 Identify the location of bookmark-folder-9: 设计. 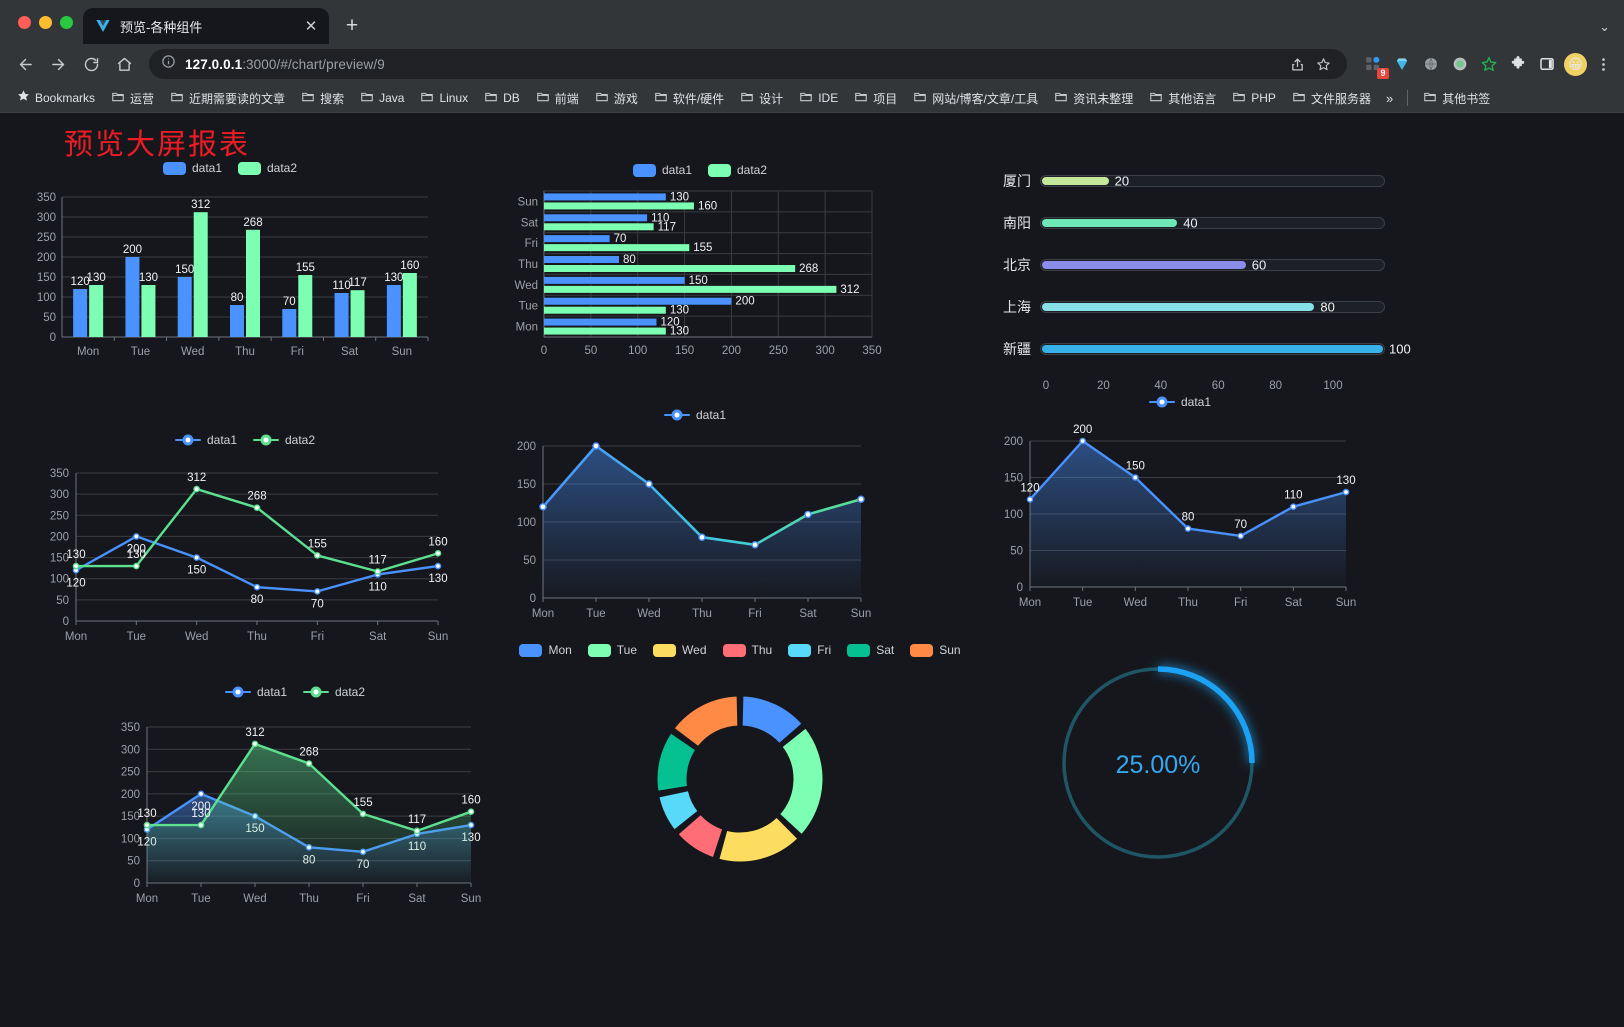
(761, 98).